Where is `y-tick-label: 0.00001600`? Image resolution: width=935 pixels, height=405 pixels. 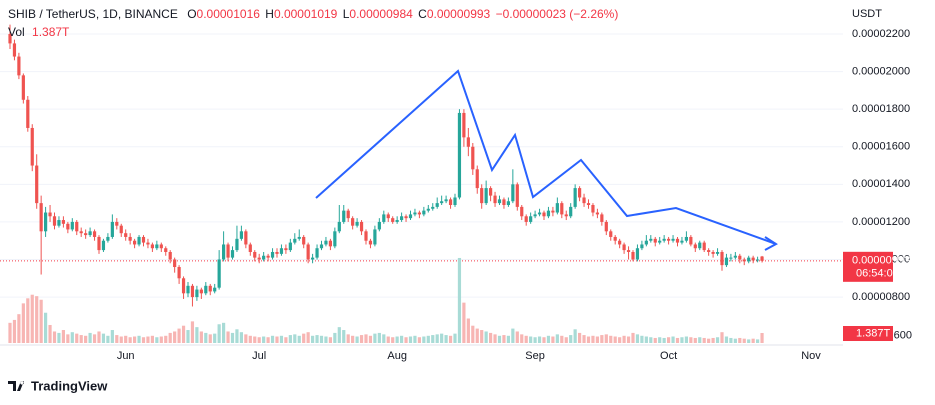 y-tick-label: 0.00001600 is located at coordinates (881, 147).